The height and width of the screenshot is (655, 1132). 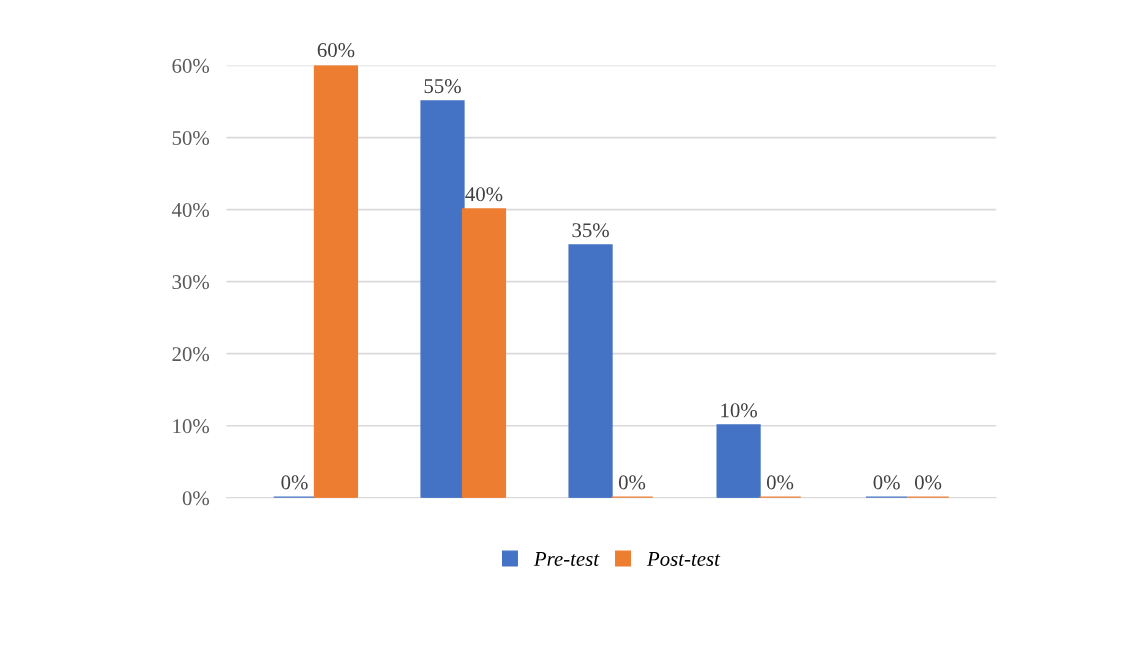 What do you see at coordinates (442, 86) in the screenshot?
I see `data-label: 55%` at bounding box center [442, 86].